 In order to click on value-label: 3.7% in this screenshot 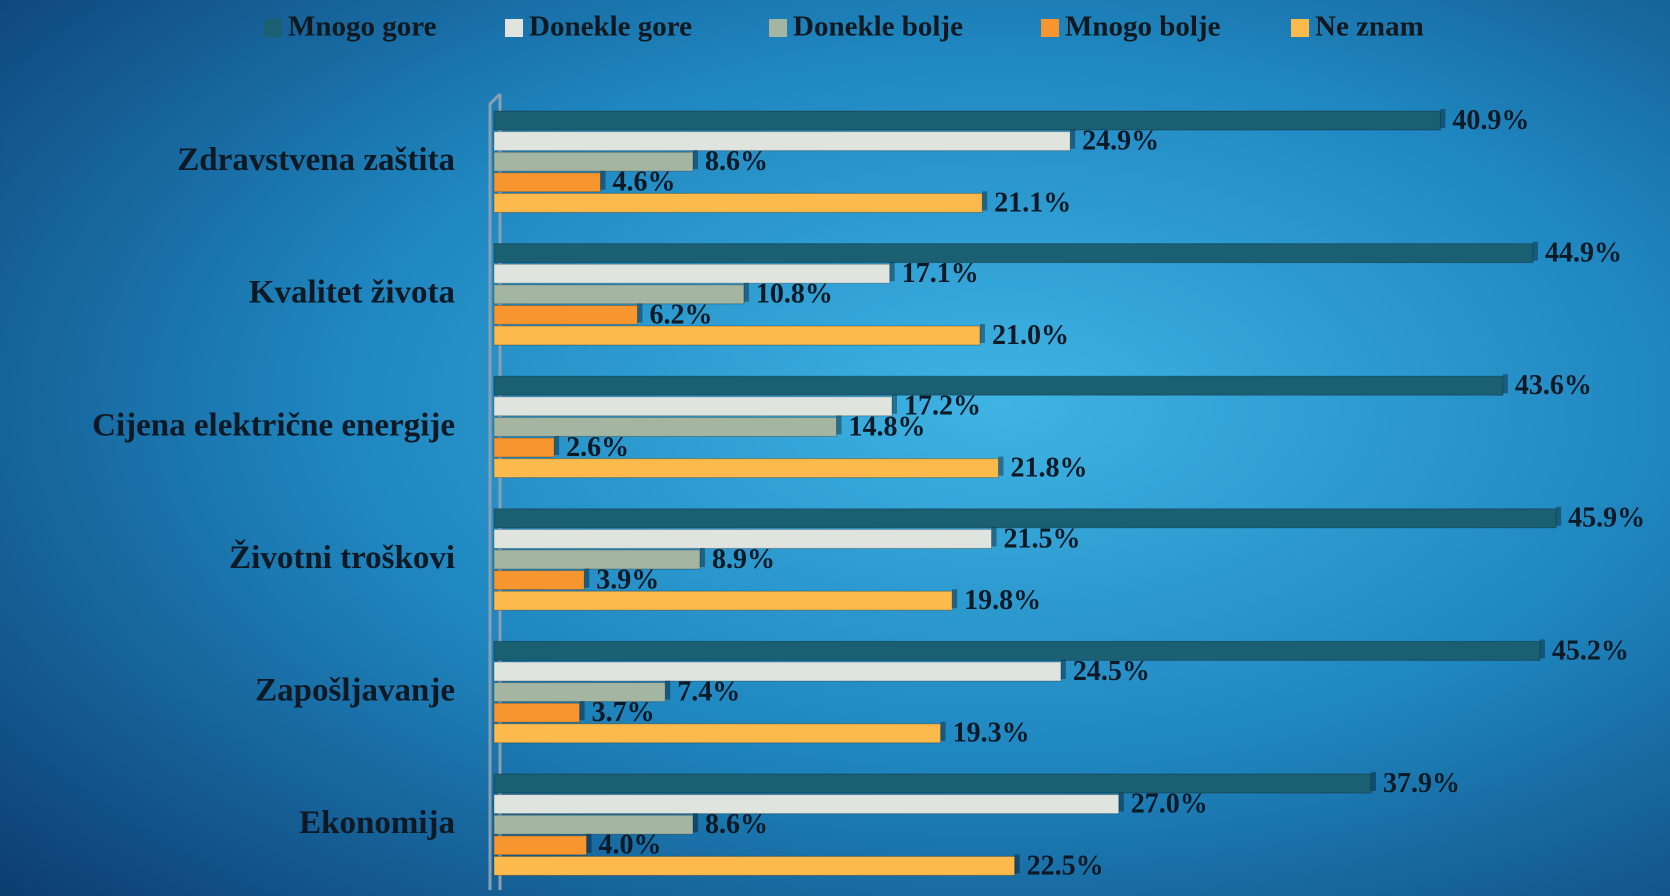, I will do `click(623, 712)`.